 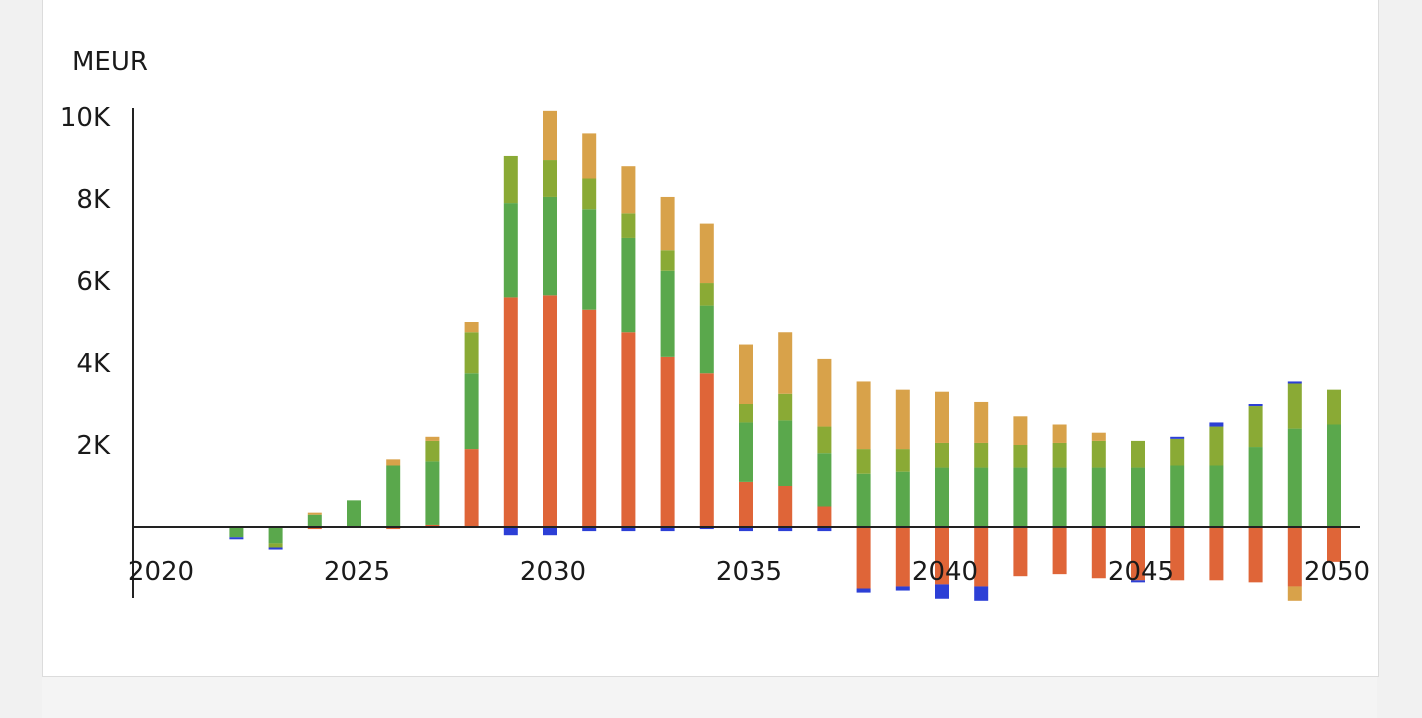 I want to click on bar-segment-2029-s2, so click(x=510, y=179).